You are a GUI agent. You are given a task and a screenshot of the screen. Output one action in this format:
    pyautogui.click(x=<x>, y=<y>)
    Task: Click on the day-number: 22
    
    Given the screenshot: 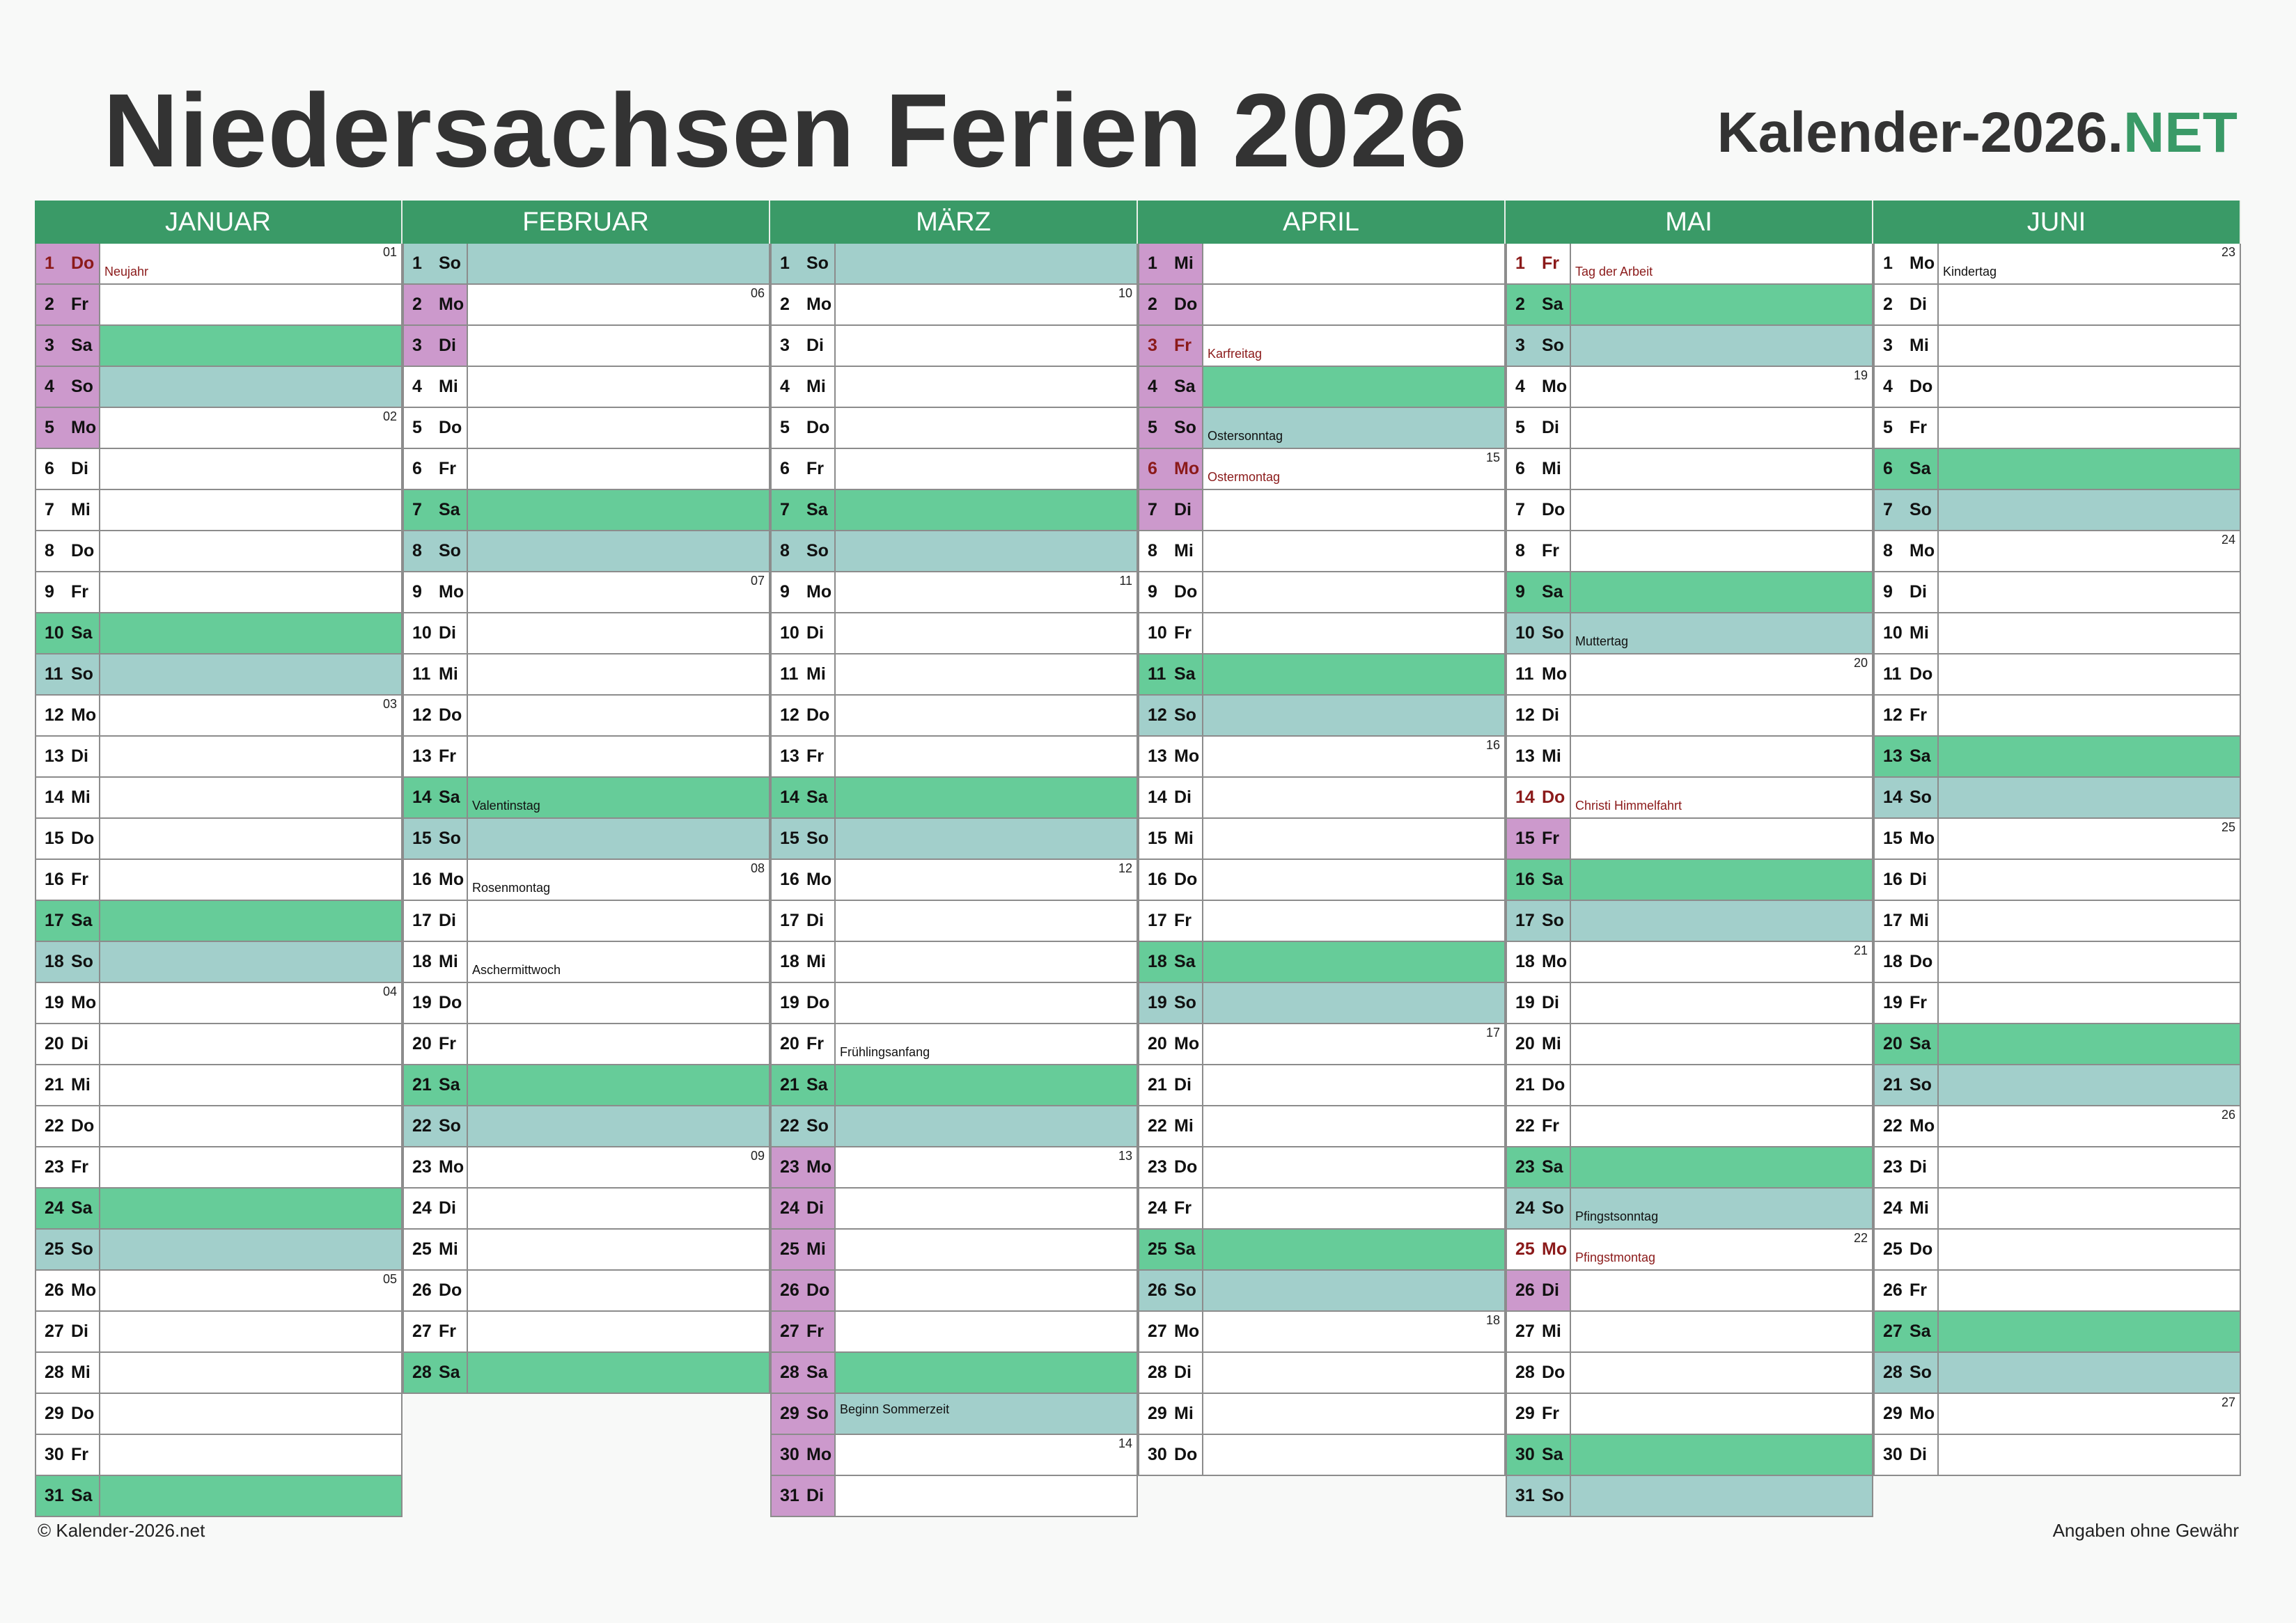 What is the action you would take?
    pyautogui.click(x=1525, y=1126)
    